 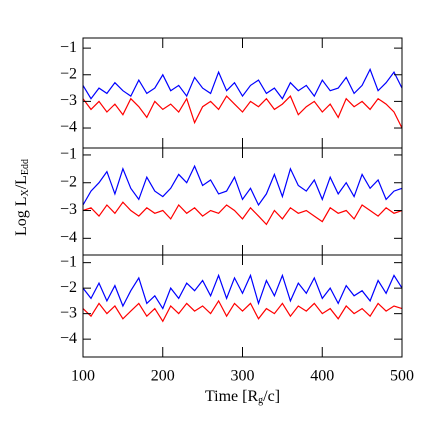 I want to click on y-axis-label-part: /L, so click(x=21, y=182).